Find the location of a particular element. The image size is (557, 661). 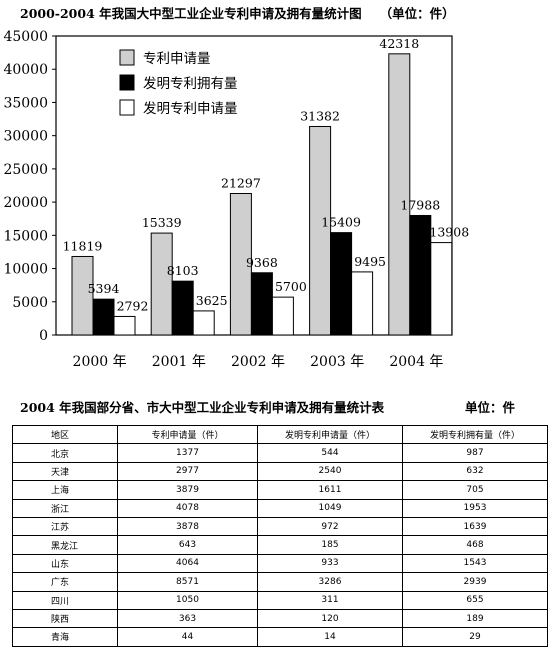

table-row: 北京 1377 544 987 is located at coordinates (280, 453).